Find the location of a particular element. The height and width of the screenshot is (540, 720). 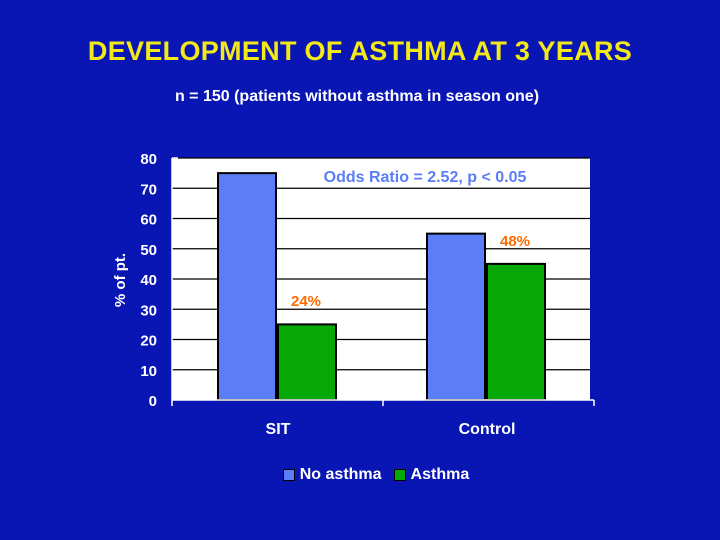

y-tick-label: 20 is located at coordinates (148, 341).